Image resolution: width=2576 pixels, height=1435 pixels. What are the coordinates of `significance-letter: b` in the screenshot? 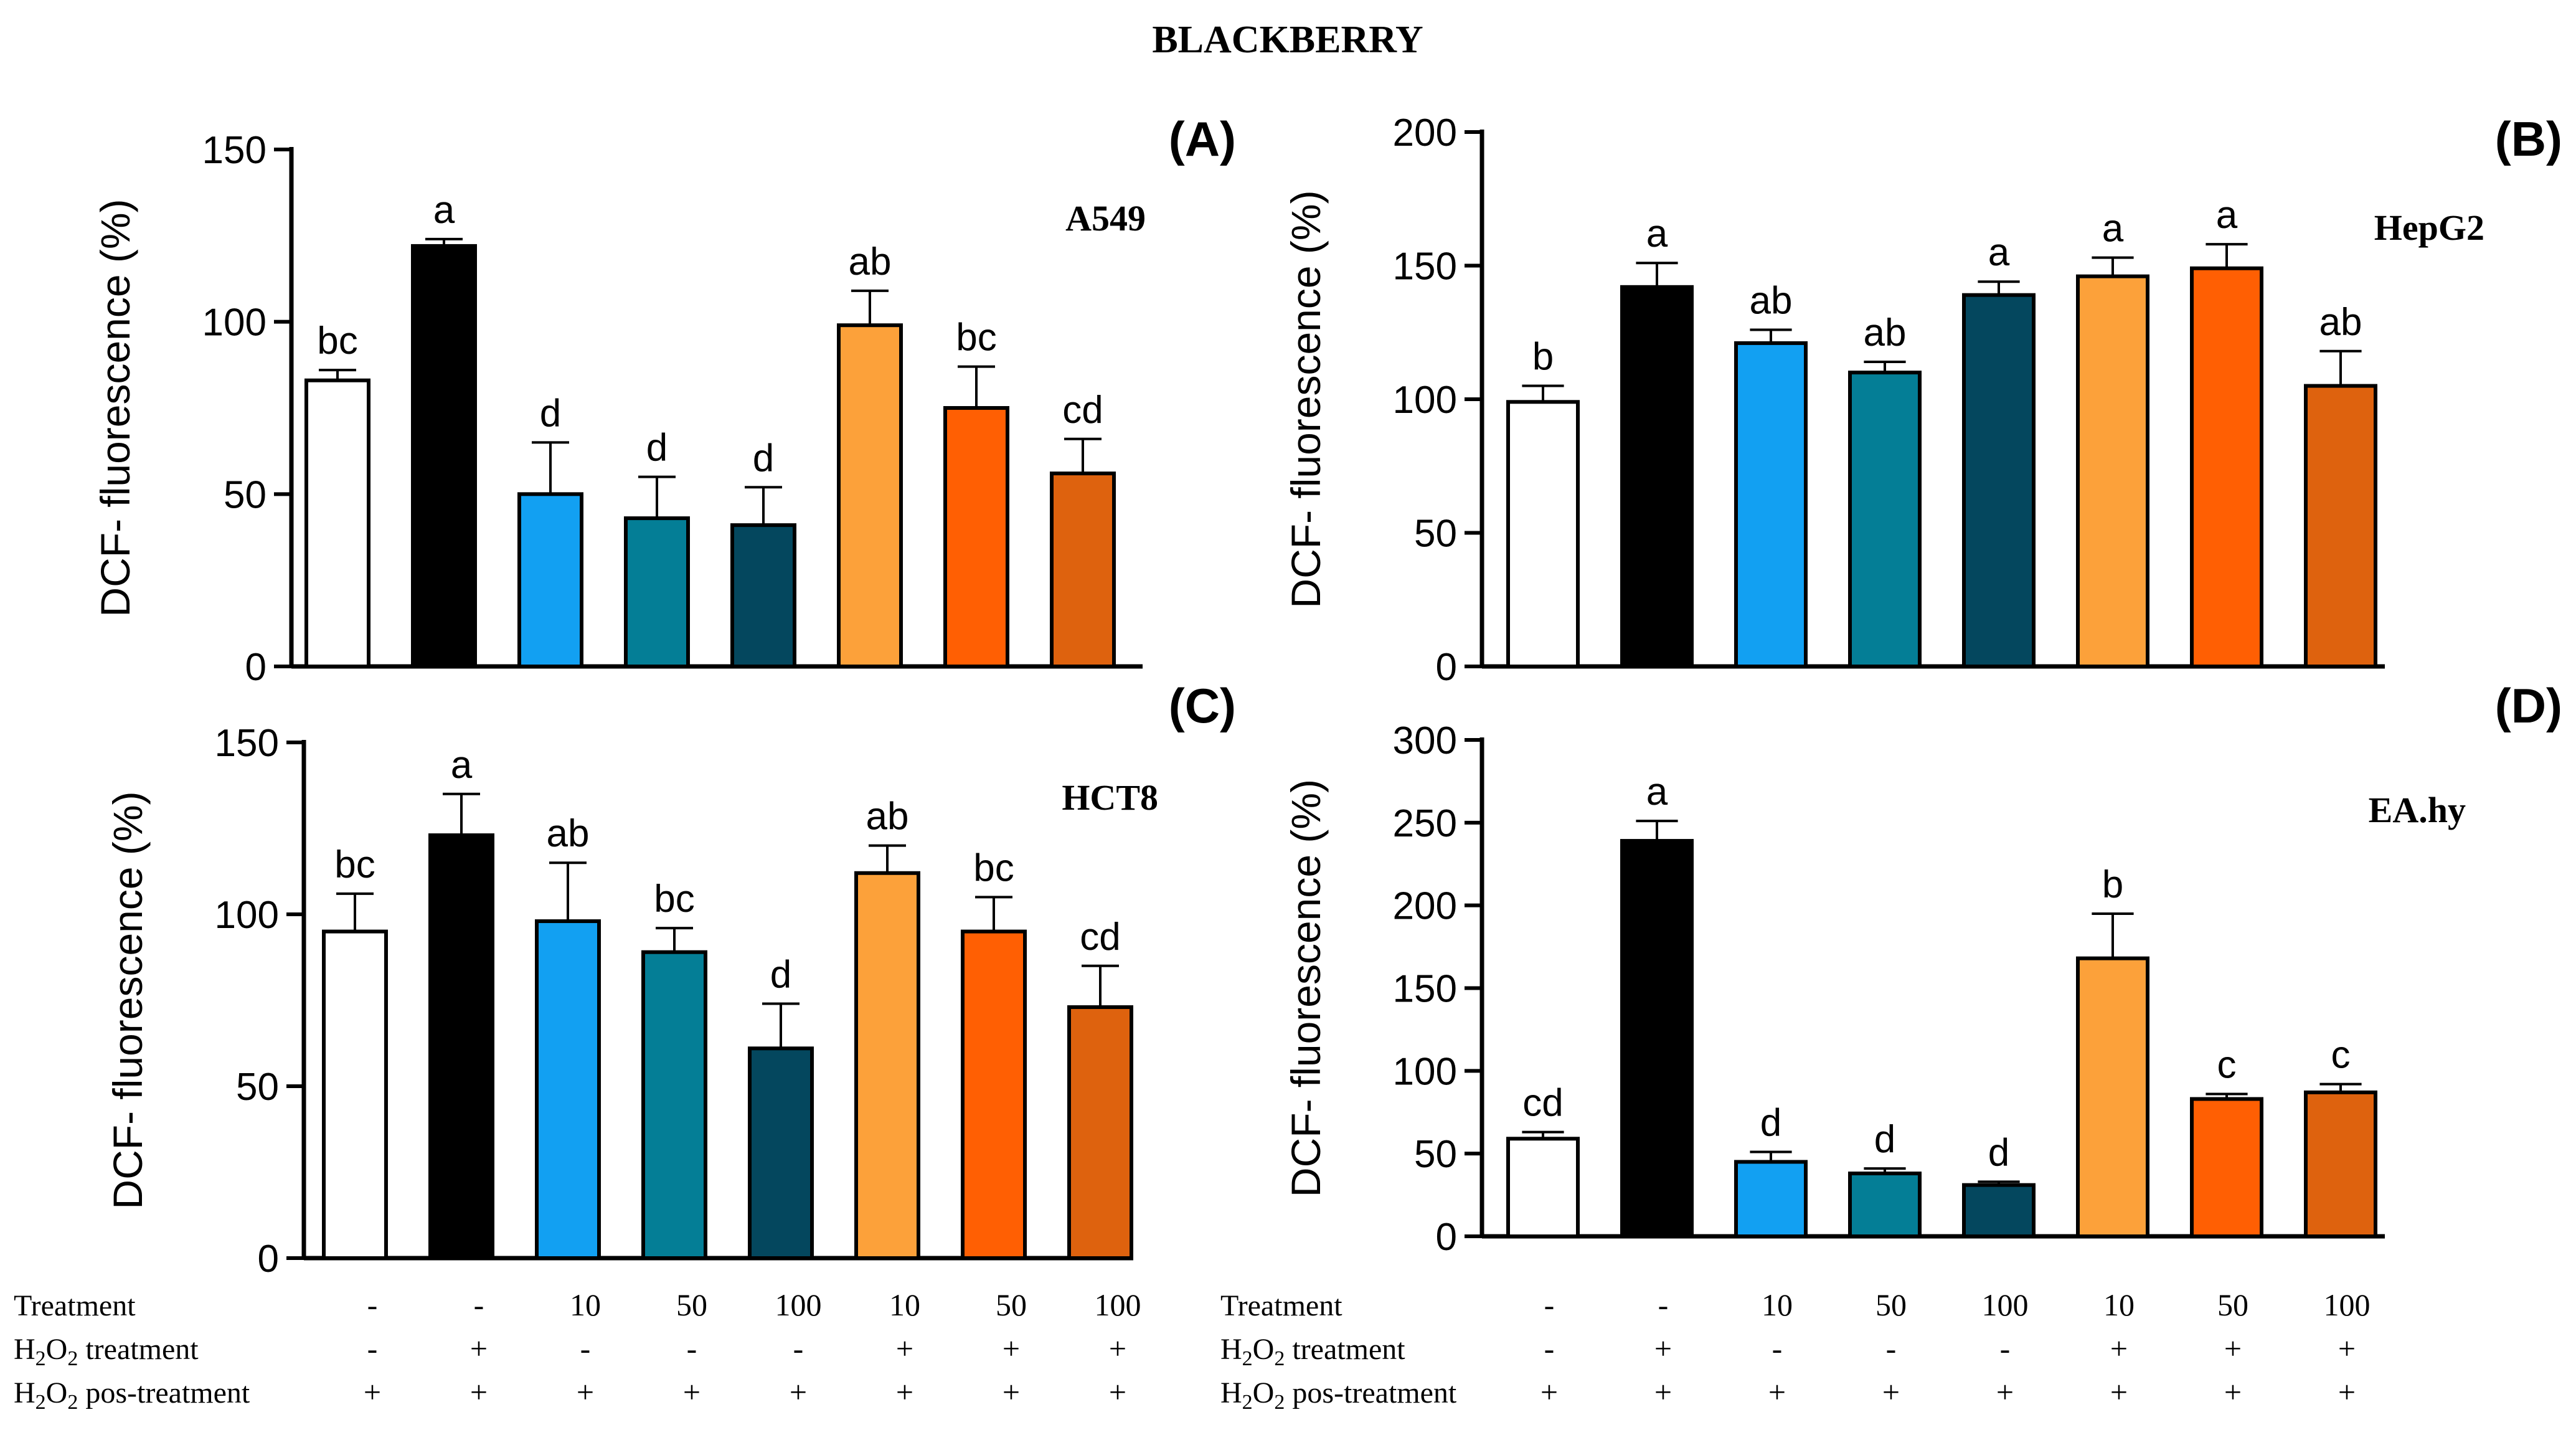 It's located at (1543, 357).